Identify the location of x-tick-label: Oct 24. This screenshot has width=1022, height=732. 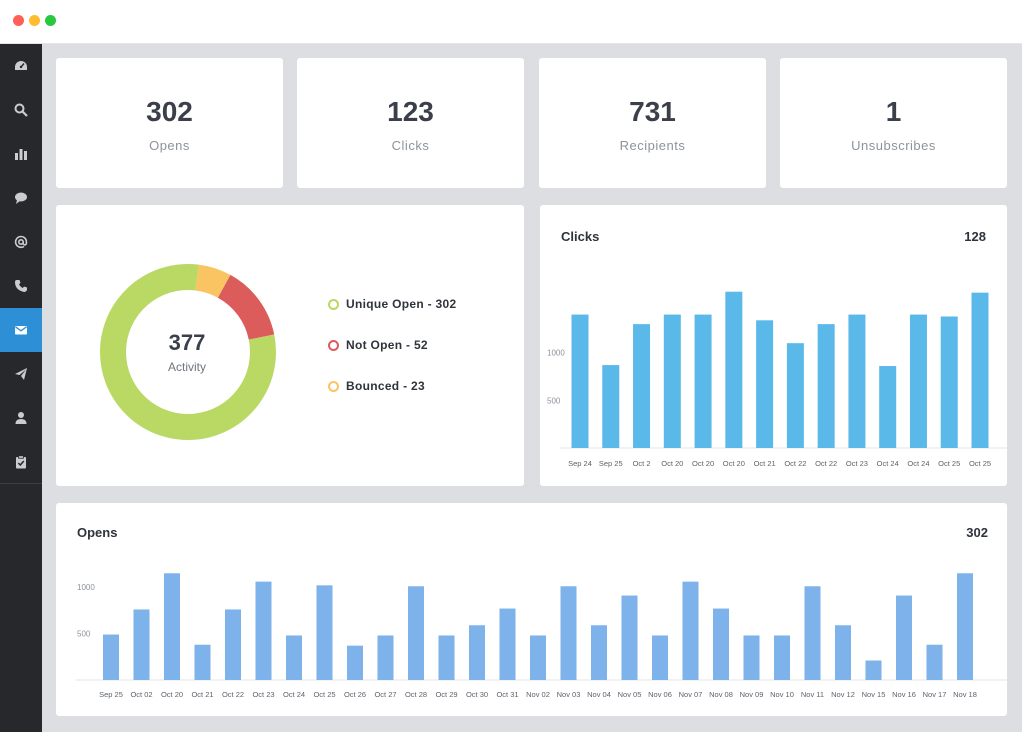
(888, 463).